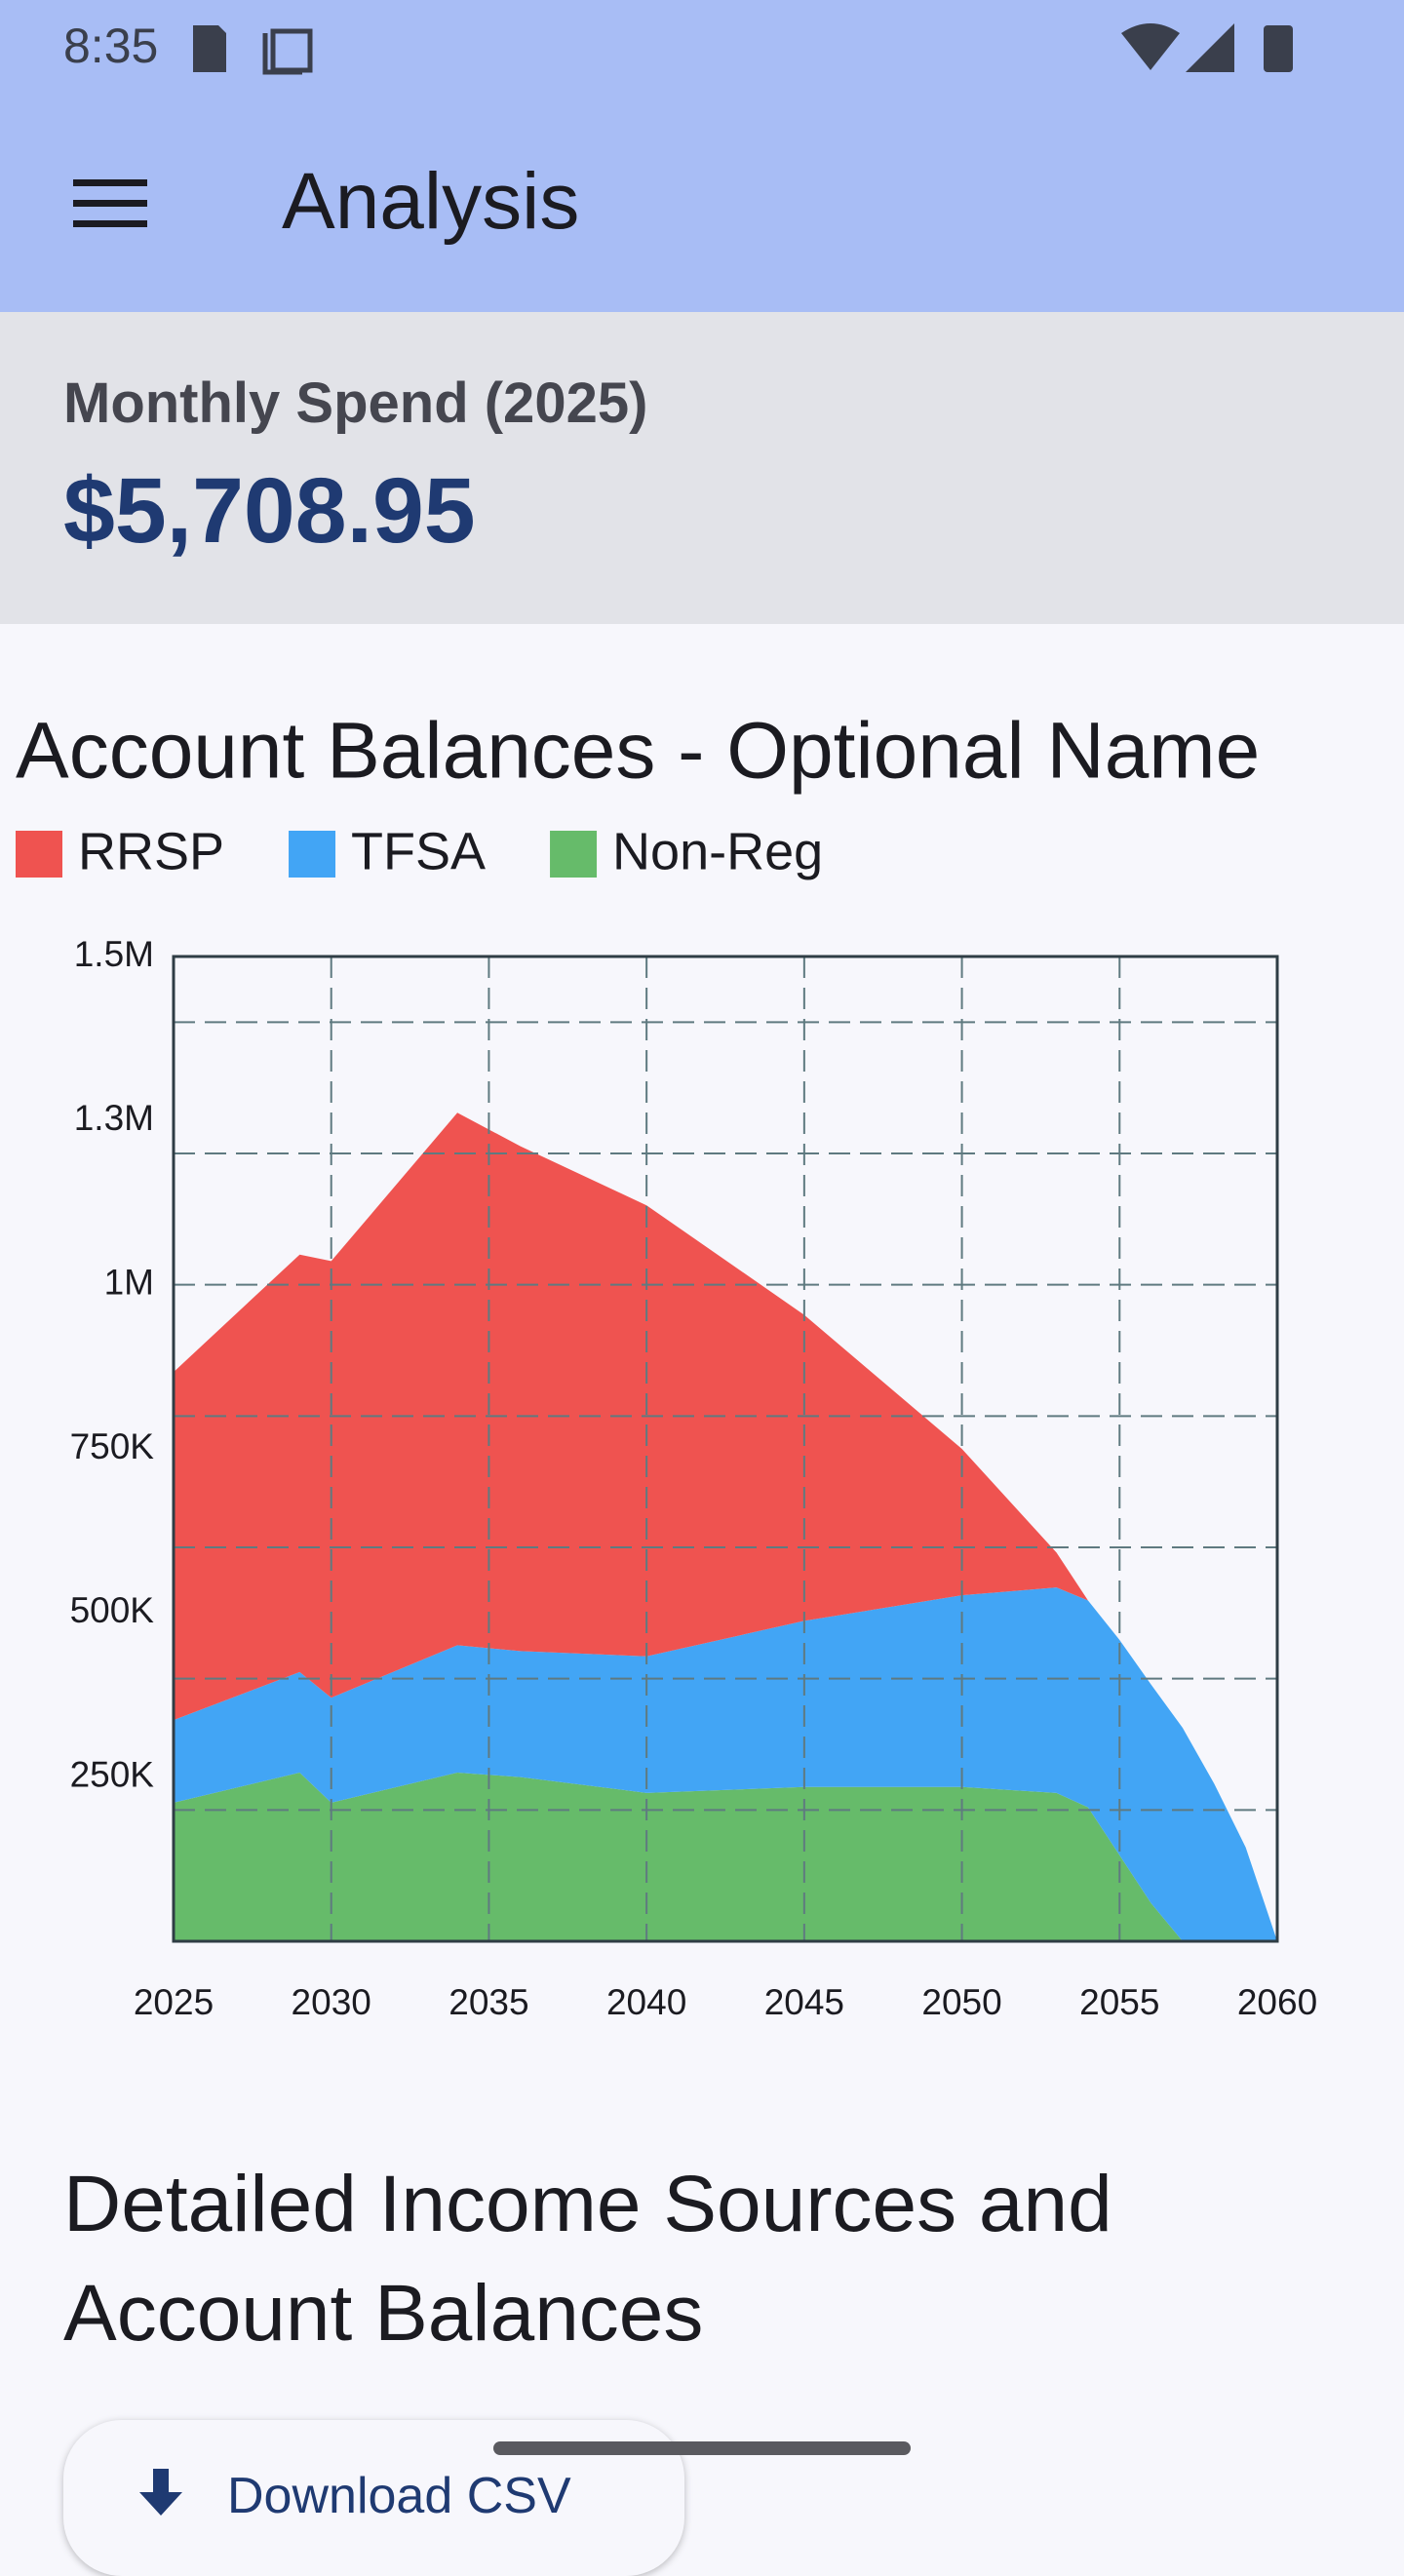 The image size is (1404, 2576). I want to click on status-icons-left, so click(253, 50).